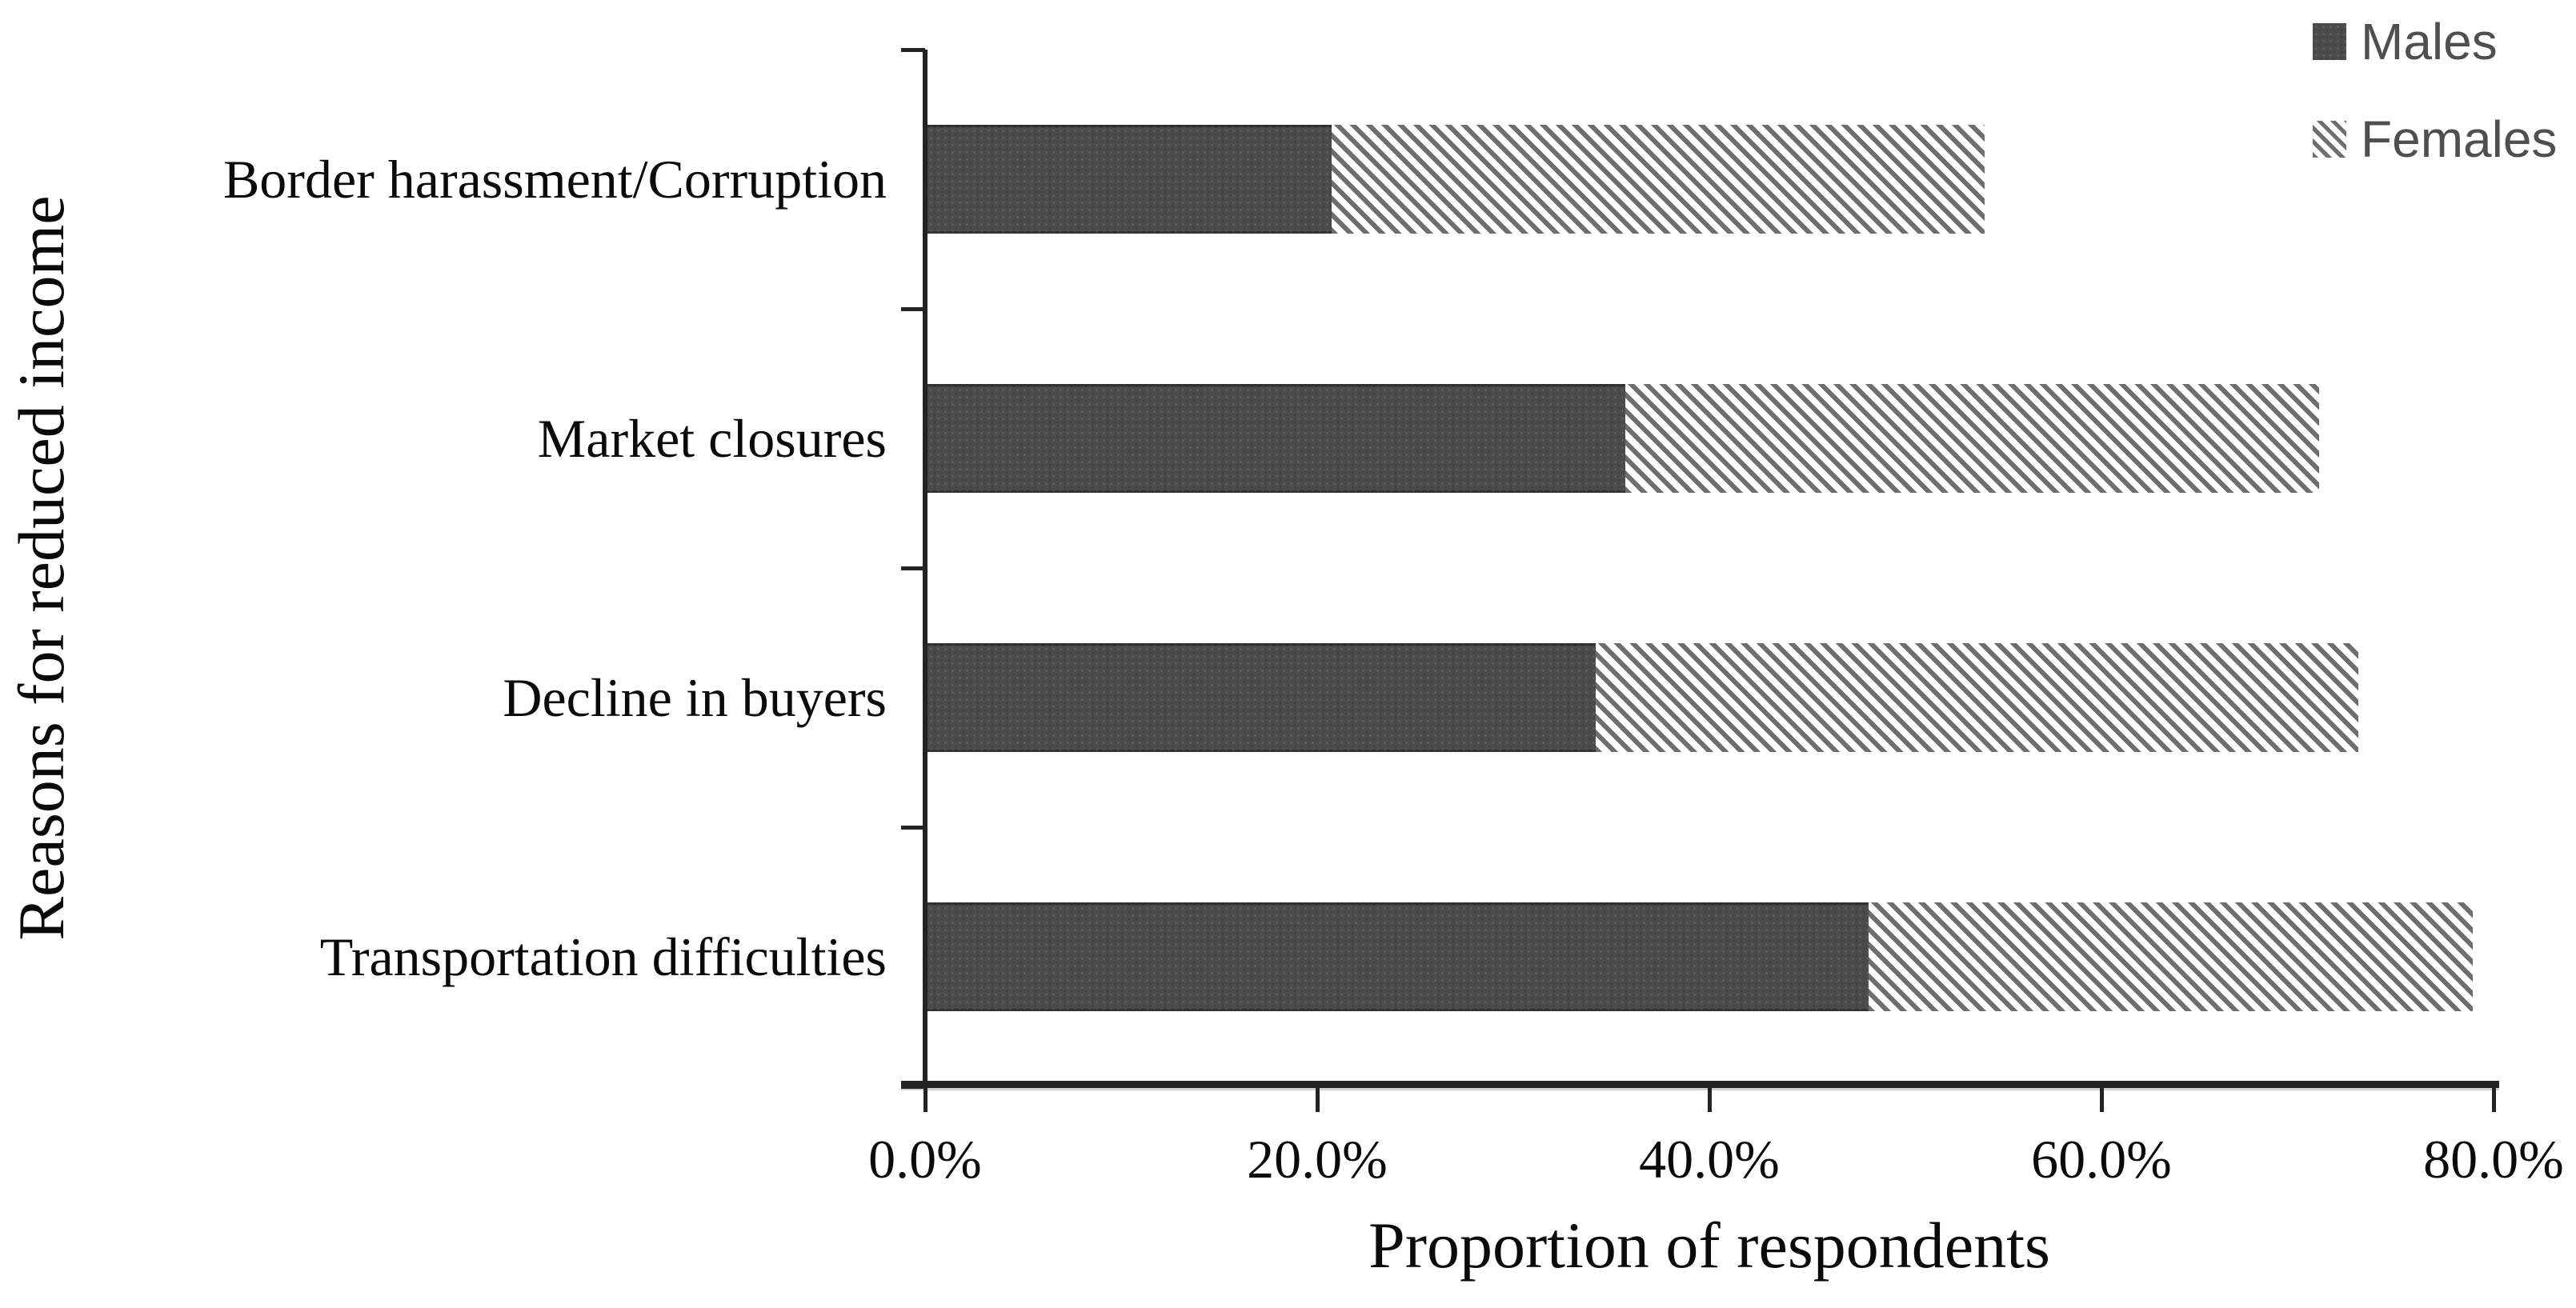  I want to click on legend-item-females: Females, so click(2435, 139).